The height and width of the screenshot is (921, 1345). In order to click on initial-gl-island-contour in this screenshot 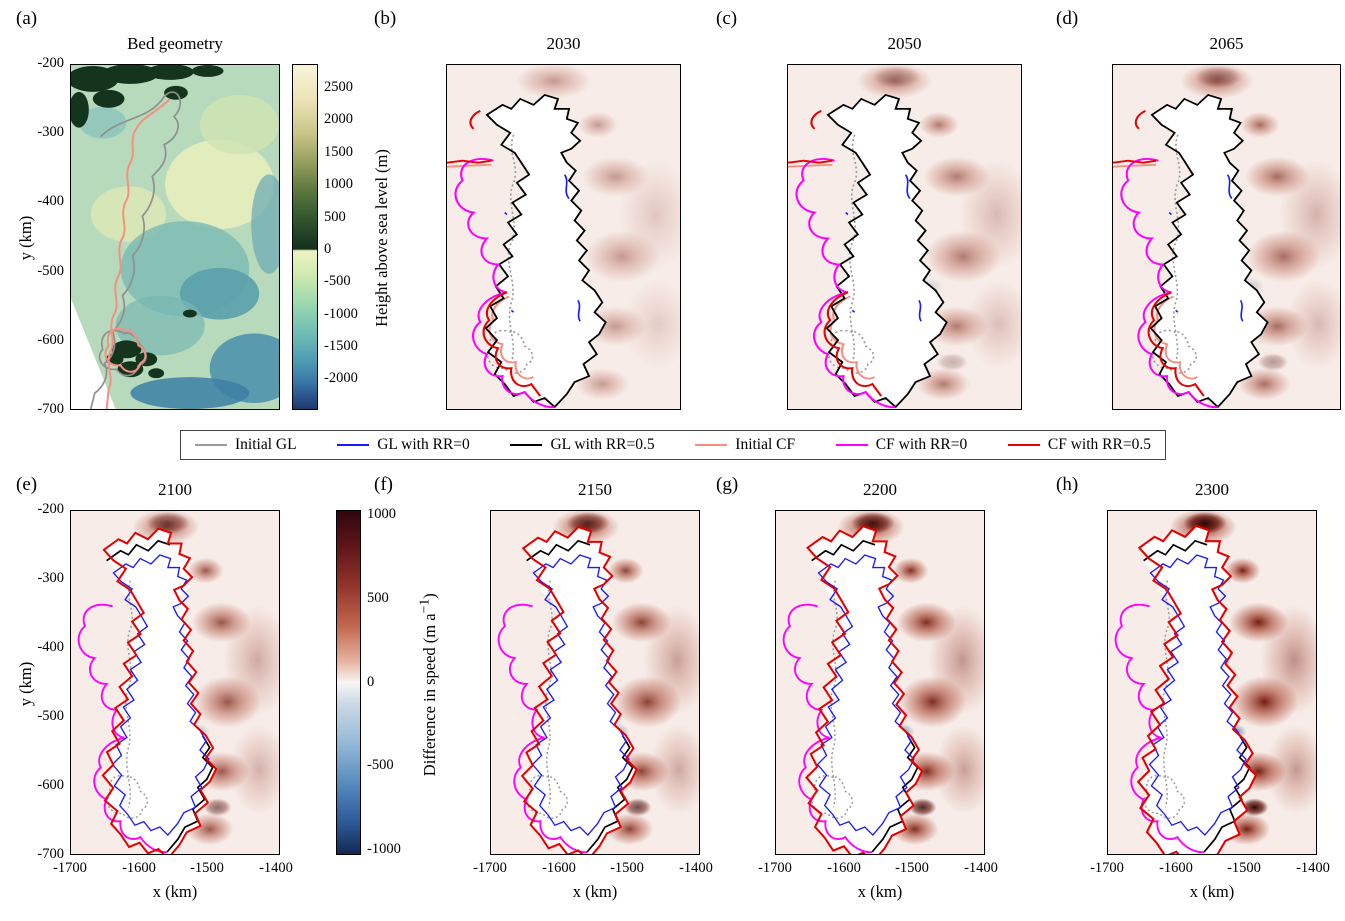, I will do `click(122, 353)`.